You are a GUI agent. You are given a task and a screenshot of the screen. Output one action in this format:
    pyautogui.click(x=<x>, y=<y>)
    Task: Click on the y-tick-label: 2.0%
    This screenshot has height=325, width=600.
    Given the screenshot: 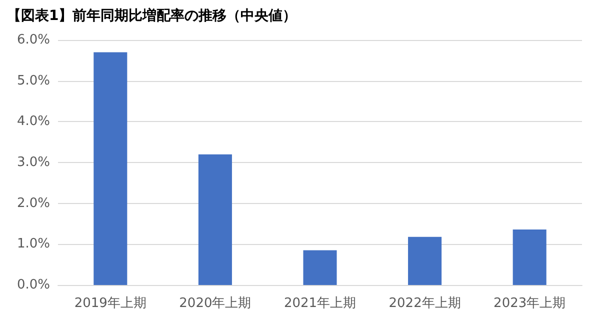 What is the action you would take?
    pyautogui.click(x=33, y=203)
    